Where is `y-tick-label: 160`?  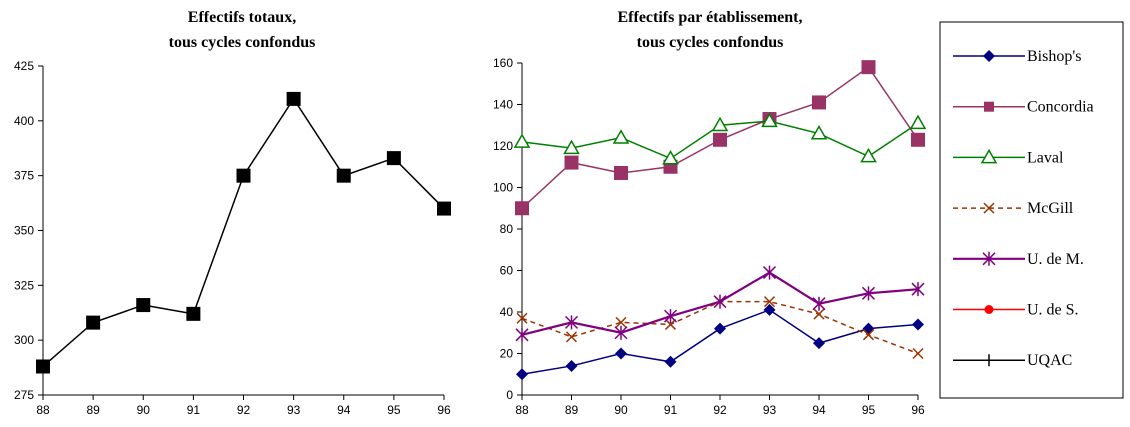 y-tick-label: 160 is located at coordinates (503, 63).